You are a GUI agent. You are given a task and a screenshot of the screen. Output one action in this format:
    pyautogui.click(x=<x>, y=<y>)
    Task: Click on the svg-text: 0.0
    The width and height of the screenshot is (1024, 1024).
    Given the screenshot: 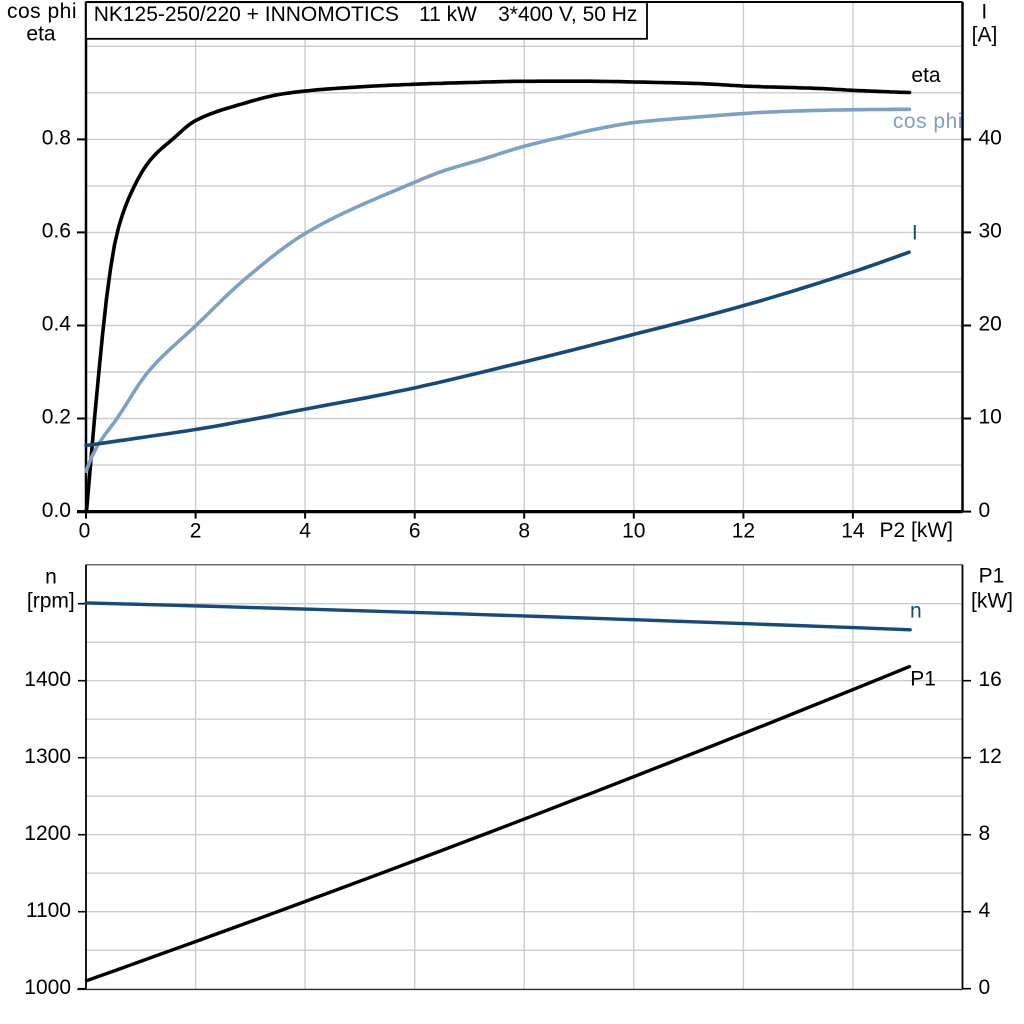 What is the action you would take?
    pyautogui.click(x=56, y=510)
    